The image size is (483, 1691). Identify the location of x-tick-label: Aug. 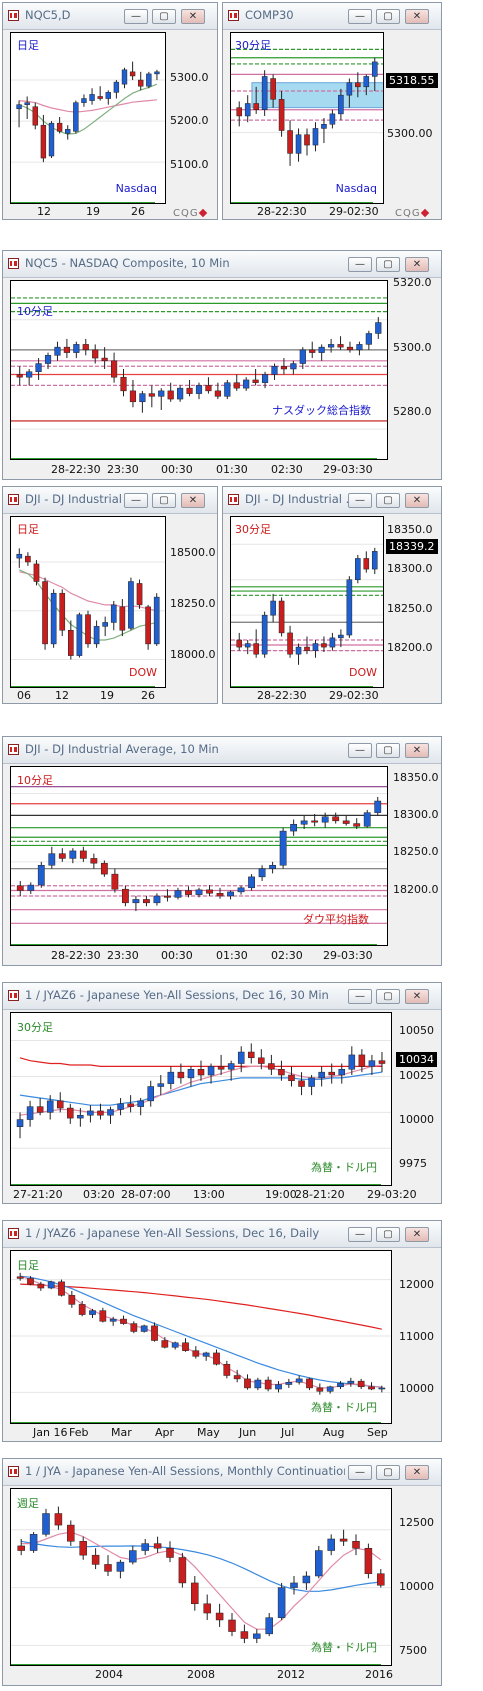
(334, 1432).